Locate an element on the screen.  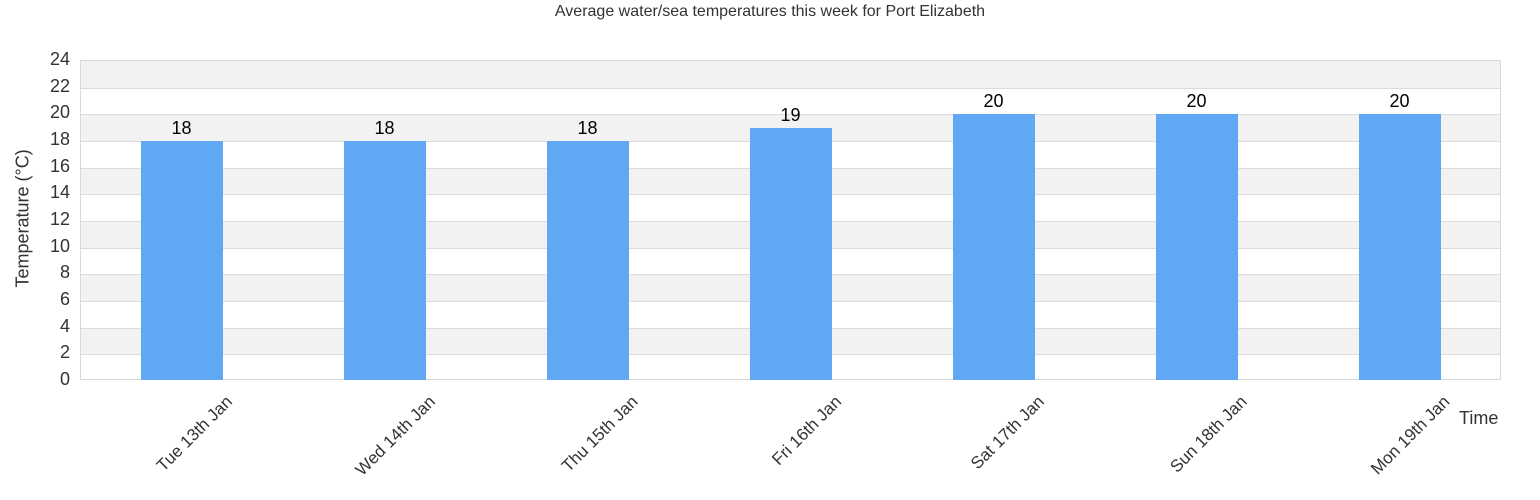
y-tick-label: 12 is located at coordinates (59, 219).